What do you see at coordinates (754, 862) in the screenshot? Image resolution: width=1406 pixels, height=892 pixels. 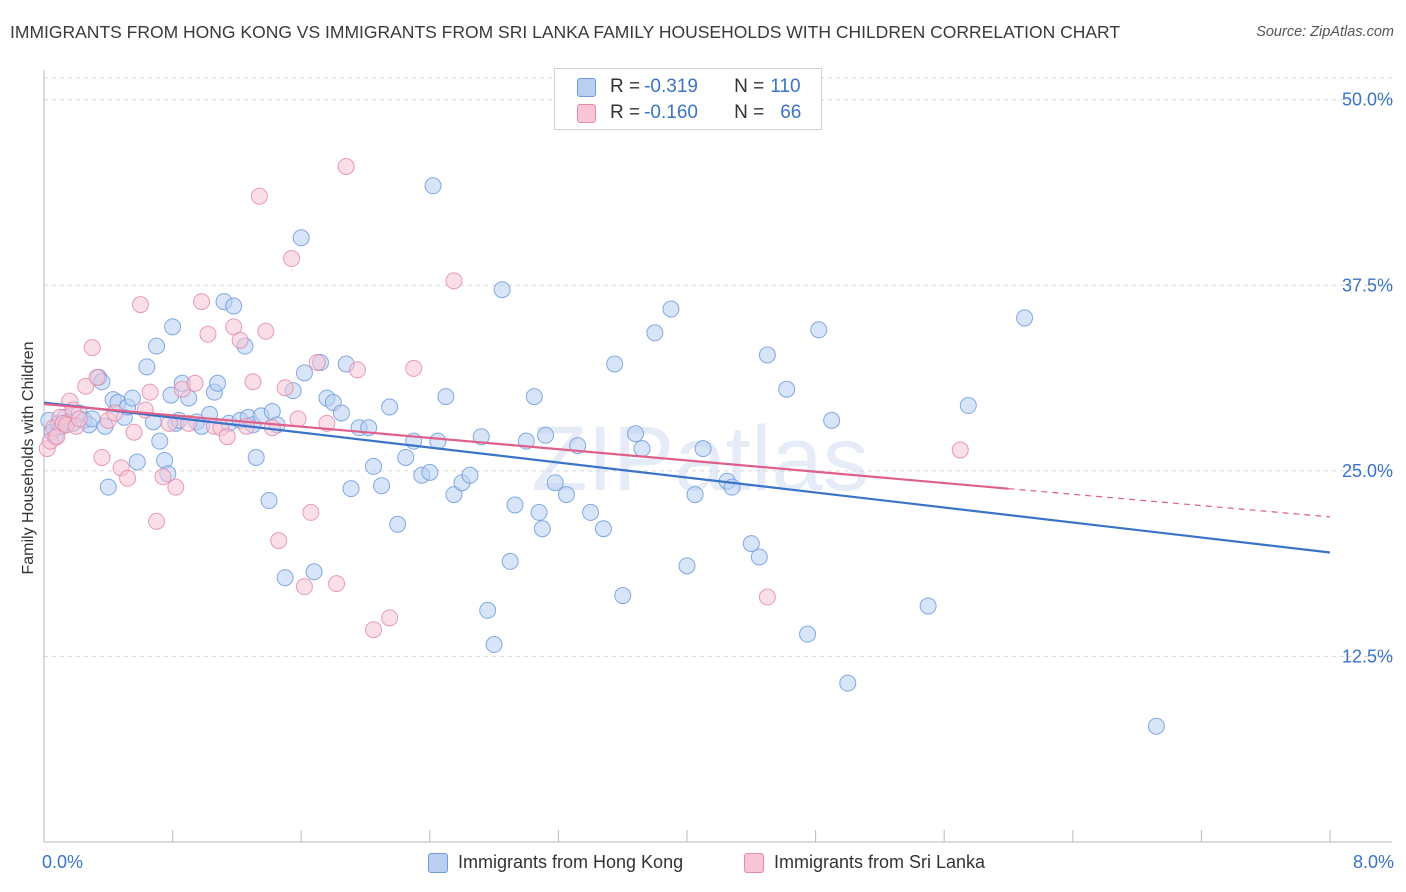 I see `legend-swatch-sri-lanka` at bounding box center [754, 862].